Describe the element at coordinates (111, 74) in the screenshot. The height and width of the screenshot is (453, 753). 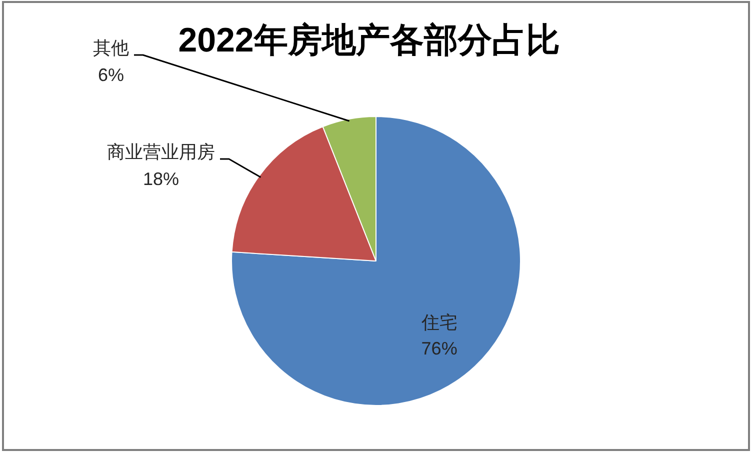
I see `data-label: 6%` at that location.